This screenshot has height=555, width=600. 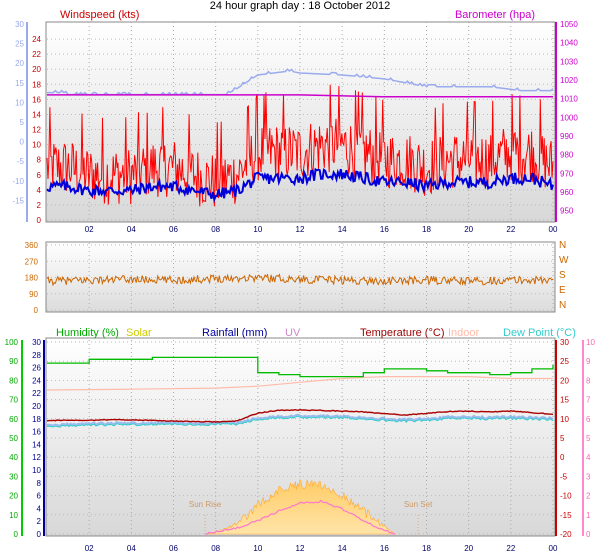 I want to click on barometer-tick-label: 1050, so click(x=569, y=24).